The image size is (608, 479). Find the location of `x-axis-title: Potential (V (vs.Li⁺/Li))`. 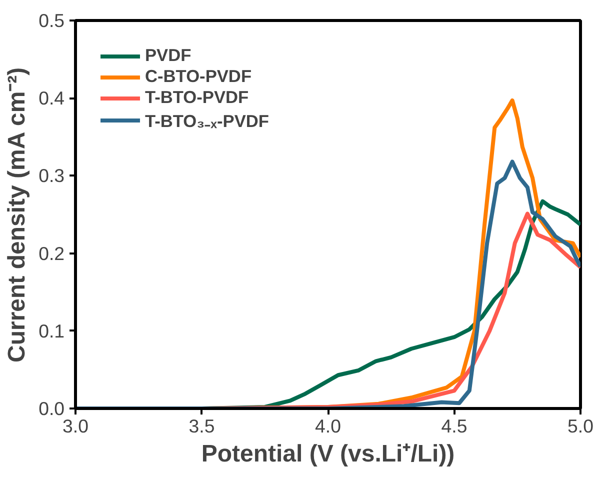

x-axis-title: Potential (V (vs.Li⁺/Li)) is located at coordinates (328, 454).